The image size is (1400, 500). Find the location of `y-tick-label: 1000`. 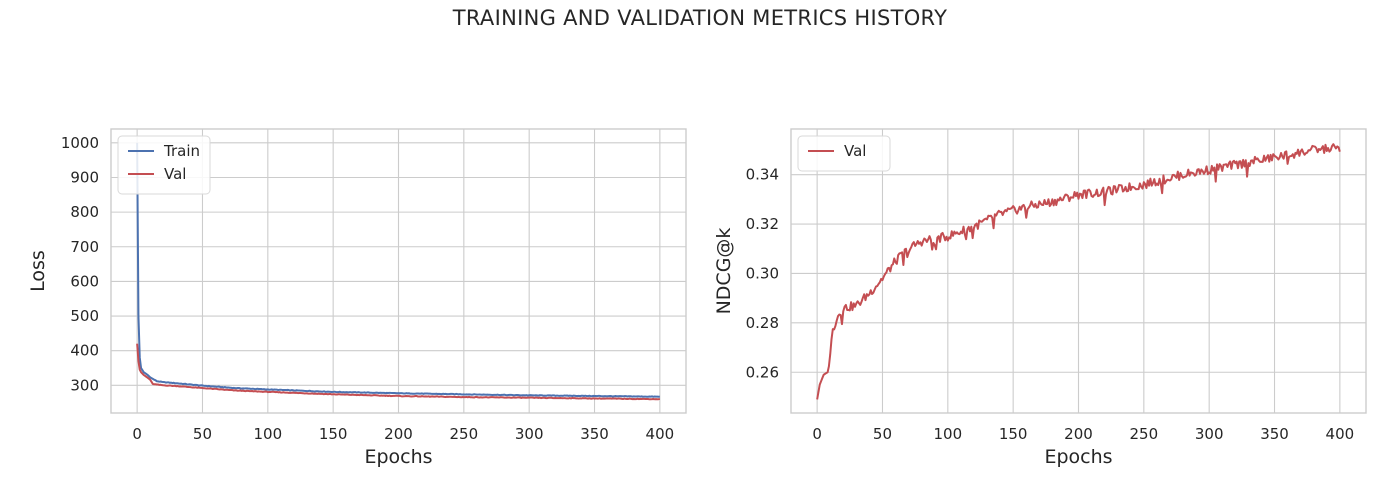

y-tick-label: 1000 is located at coordinates (80, 143).